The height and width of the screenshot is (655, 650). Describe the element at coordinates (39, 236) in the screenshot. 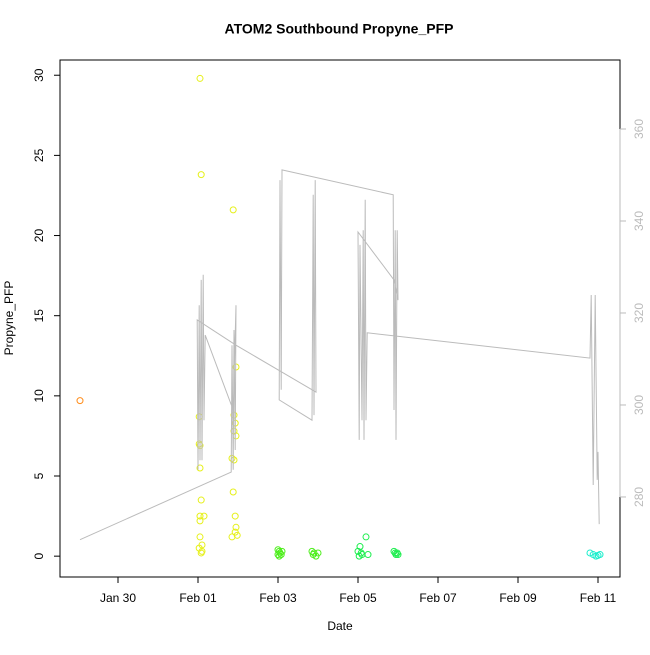

I see `y-tick-label: 20` at that location.